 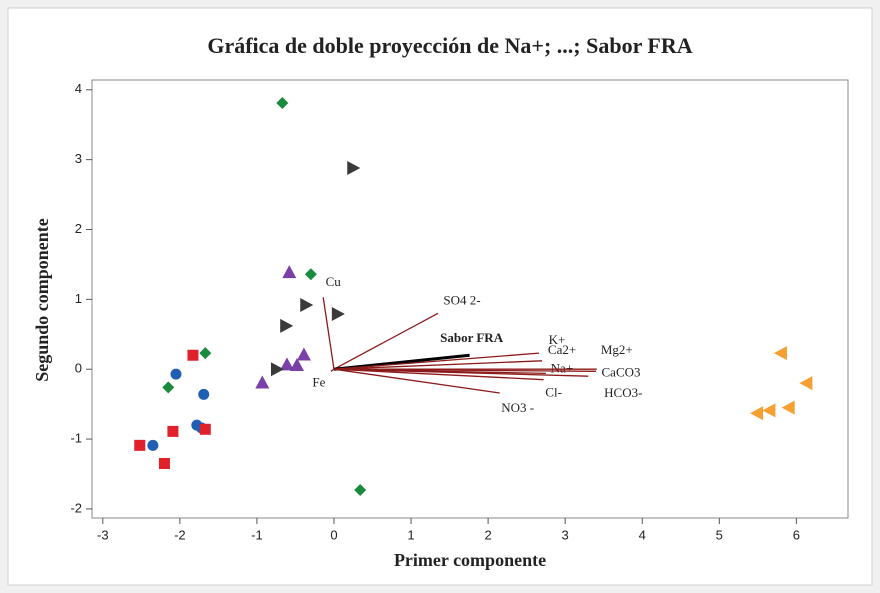 I want to click on x-tick-label: 3, so click(x=565, y=534).